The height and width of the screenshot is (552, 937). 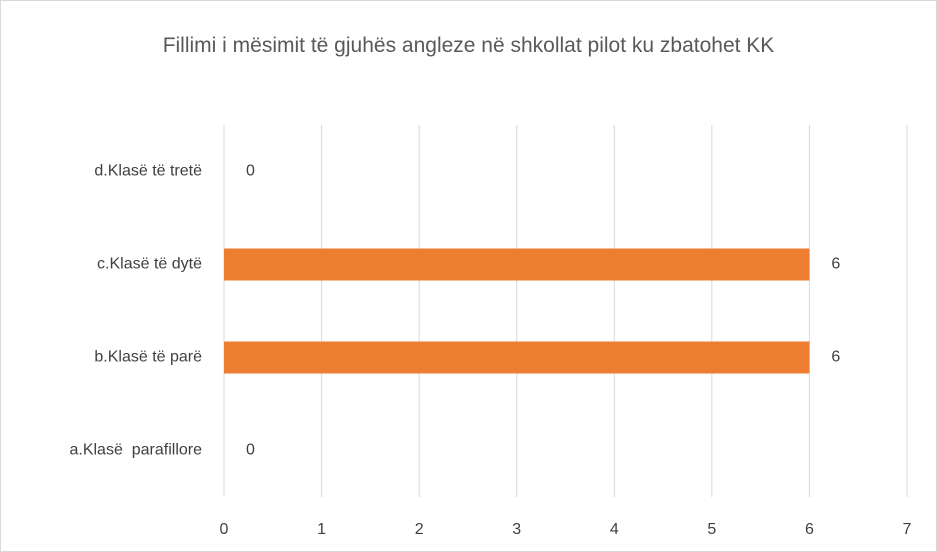 What do you see at coordinates (516, 529) in the screenshot?
I see `x-tick-label: 3` at bounding box center [516, 529].